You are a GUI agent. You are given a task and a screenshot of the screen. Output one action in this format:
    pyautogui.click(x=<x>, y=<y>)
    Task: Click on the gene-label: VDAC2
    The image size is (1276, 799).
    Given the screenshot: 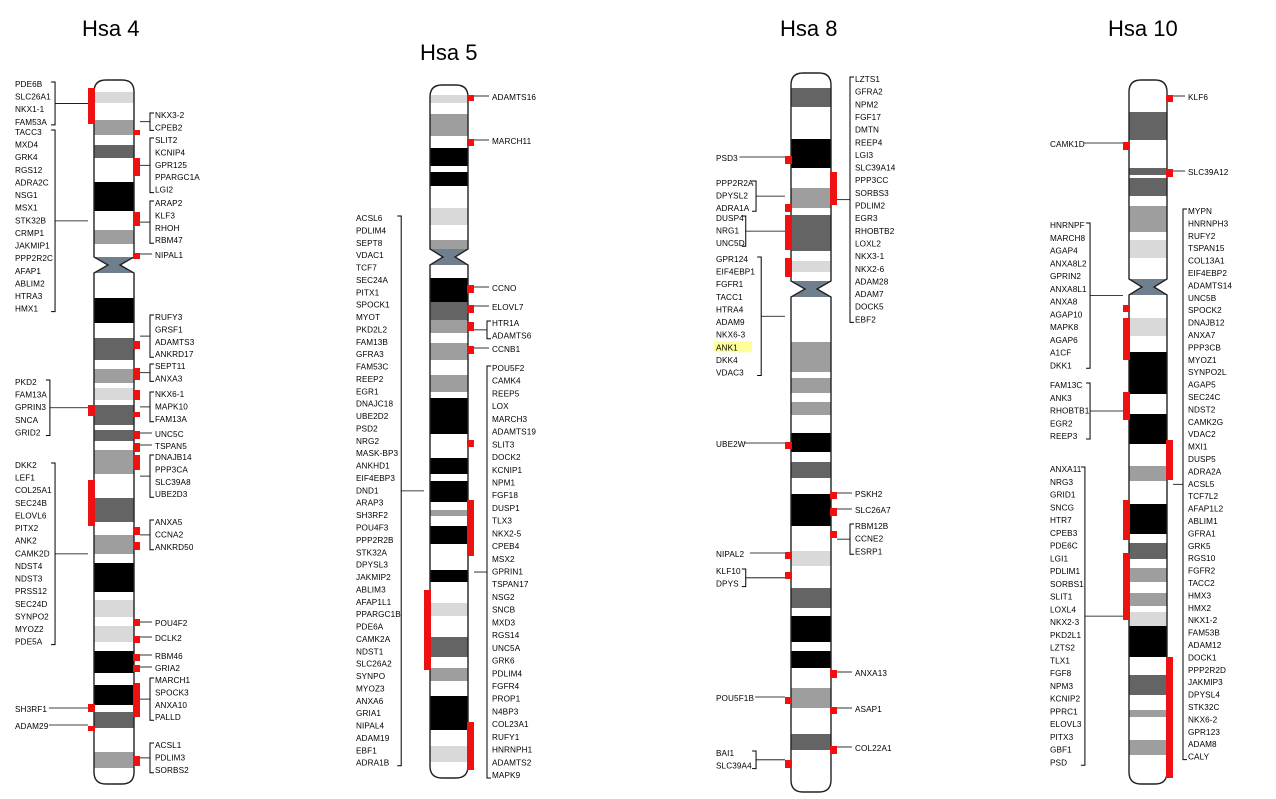 What is the action you would take?
    pyautogui.click(x=1202, y=434)
    